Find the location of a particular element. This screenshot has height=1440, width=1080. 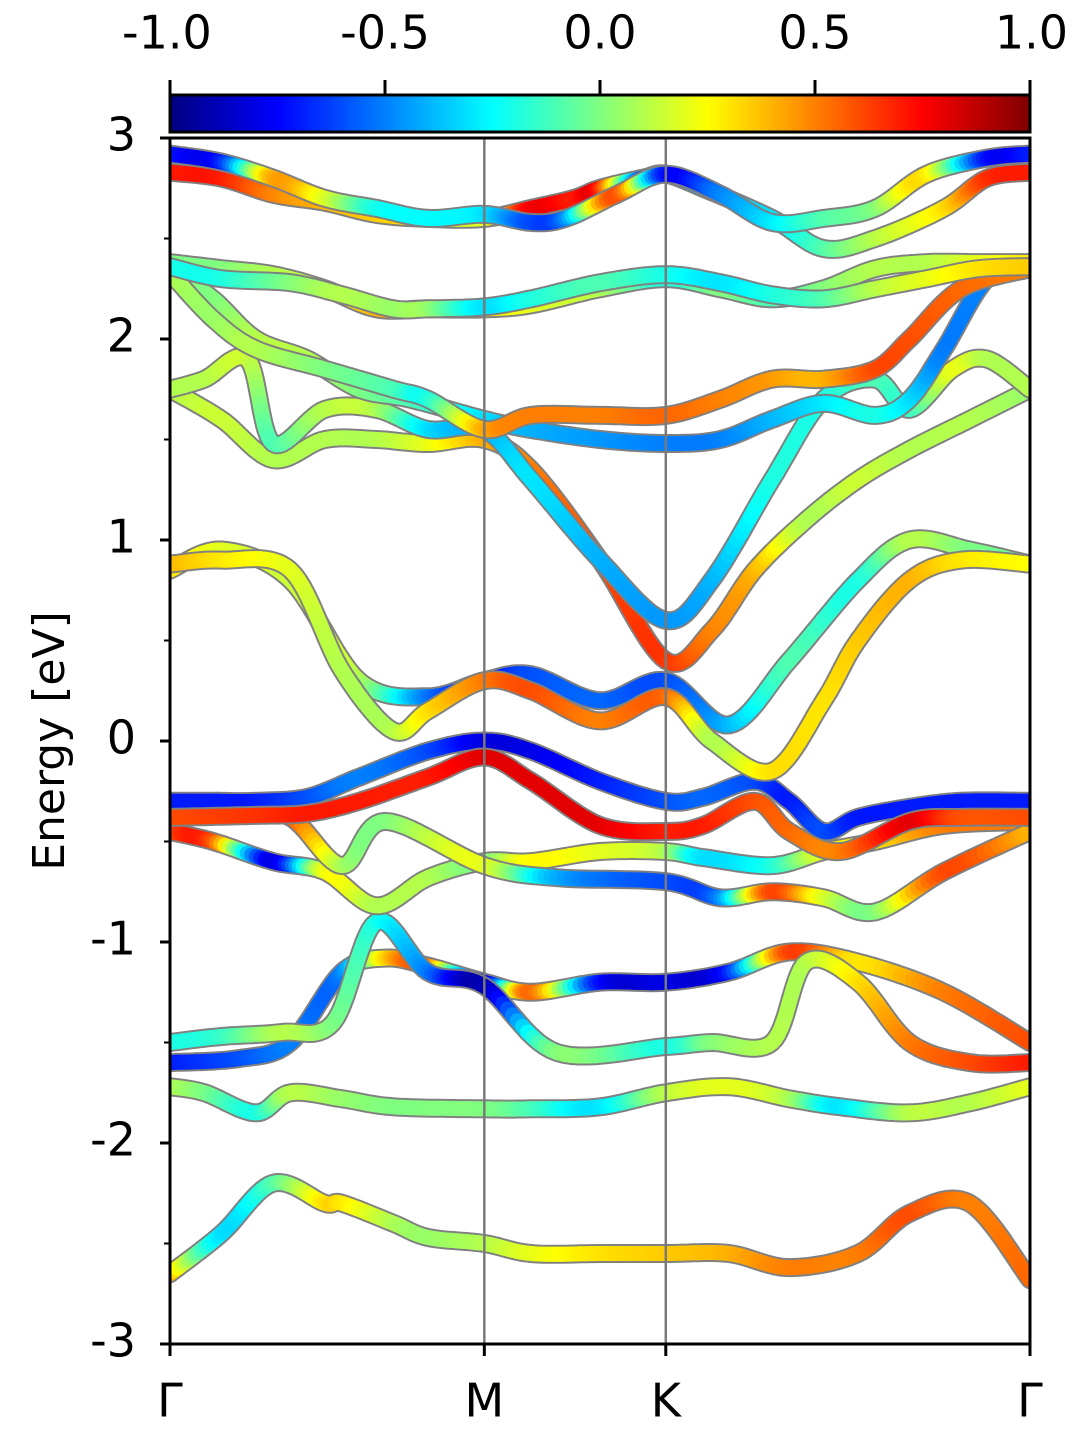

colorbar-tick-label: 0.0 is located at coordinates (599, 33).